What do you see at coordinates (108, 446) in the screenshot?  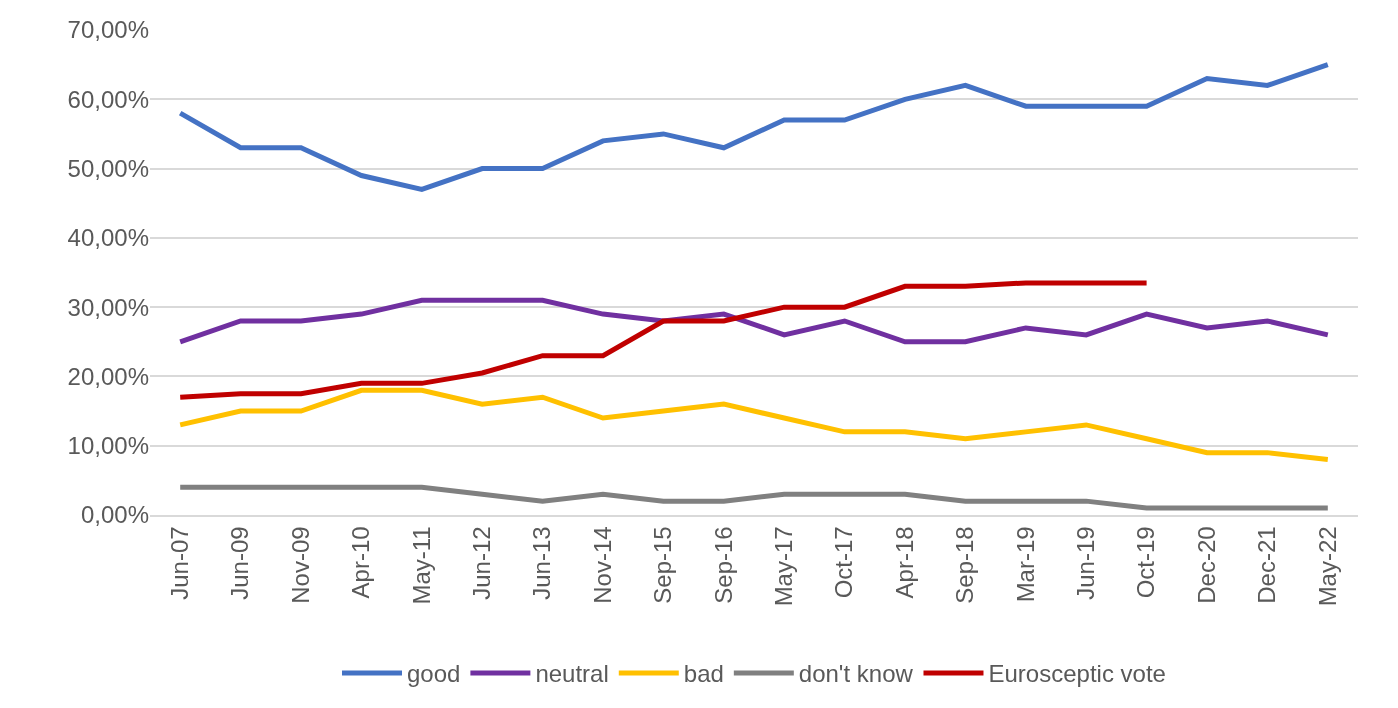 I see `y-tick-label: 10,00%` at bounding box center [108, 446].